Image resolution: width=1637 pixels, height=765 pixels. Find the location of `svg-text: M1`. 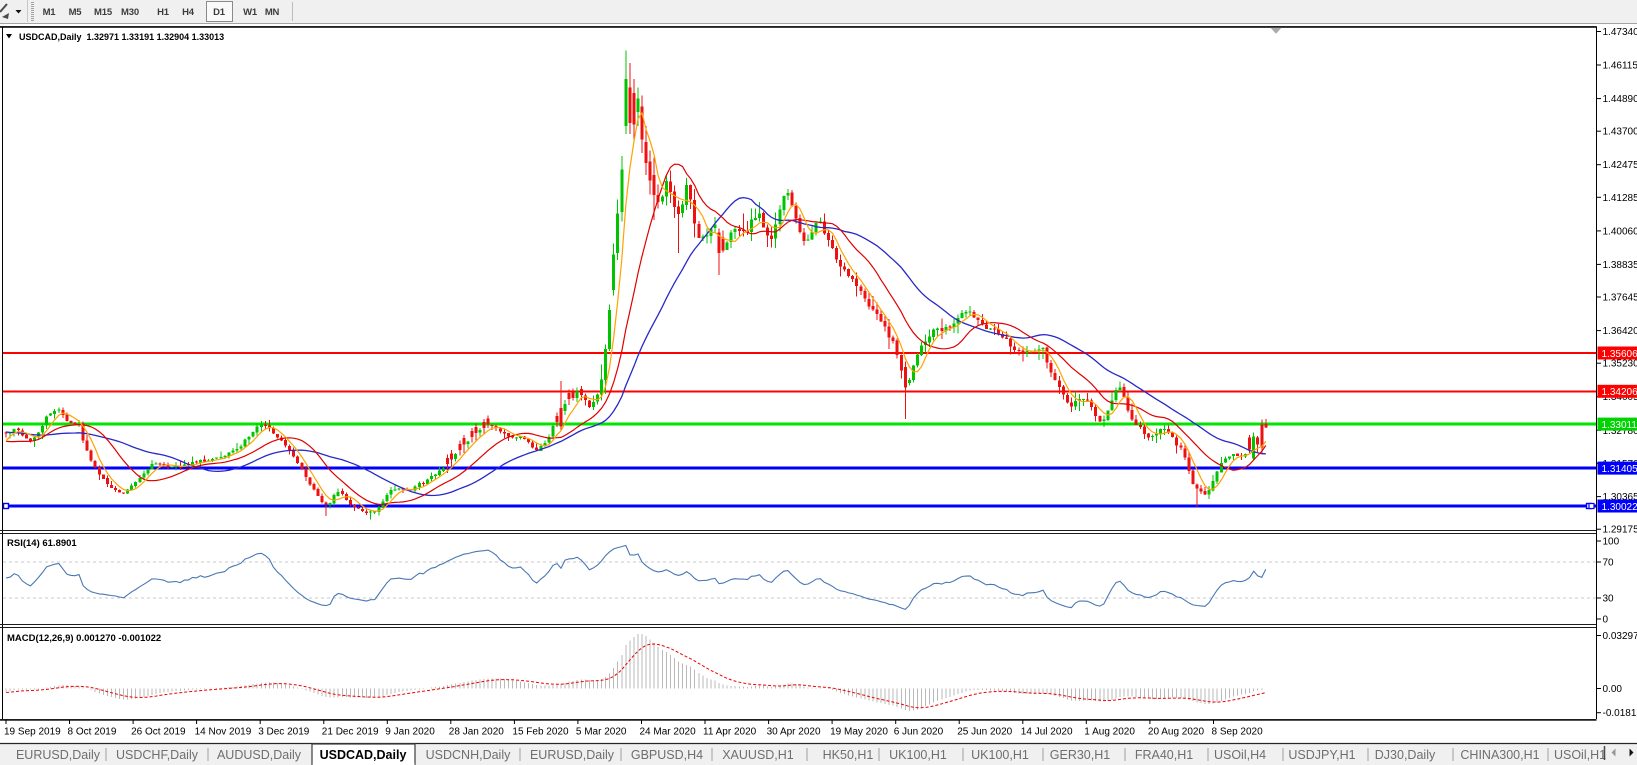

svg-text: M1 is located at coordinates (50, 12).